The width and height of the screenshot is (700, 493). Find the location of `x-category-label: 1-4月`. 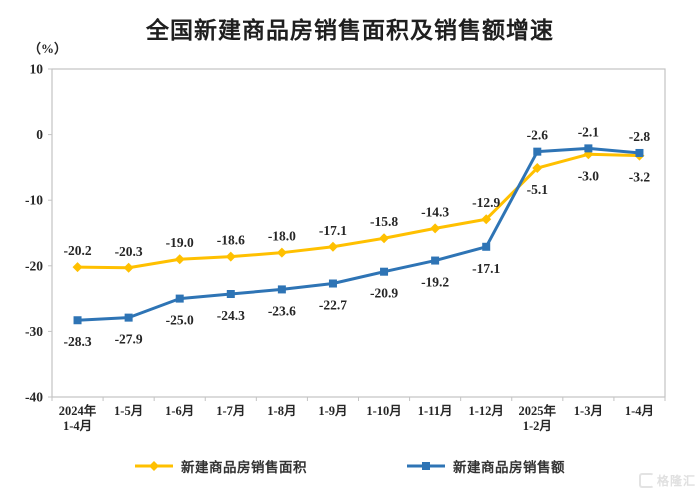

x-category-label: 1-4月 is located at coordinates (639, 411).